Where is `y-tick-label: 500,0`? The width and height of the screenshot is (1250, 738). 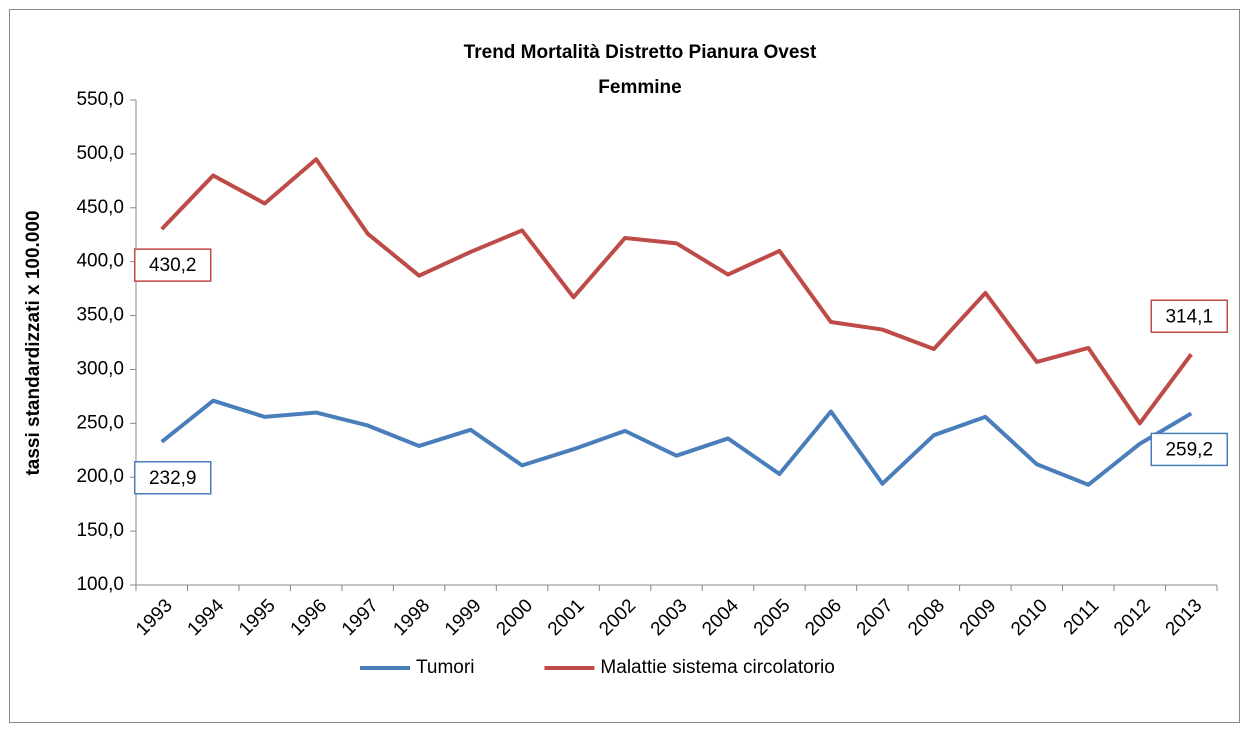
y-tick-label: 500,0 is located at coordinates (100, 153).